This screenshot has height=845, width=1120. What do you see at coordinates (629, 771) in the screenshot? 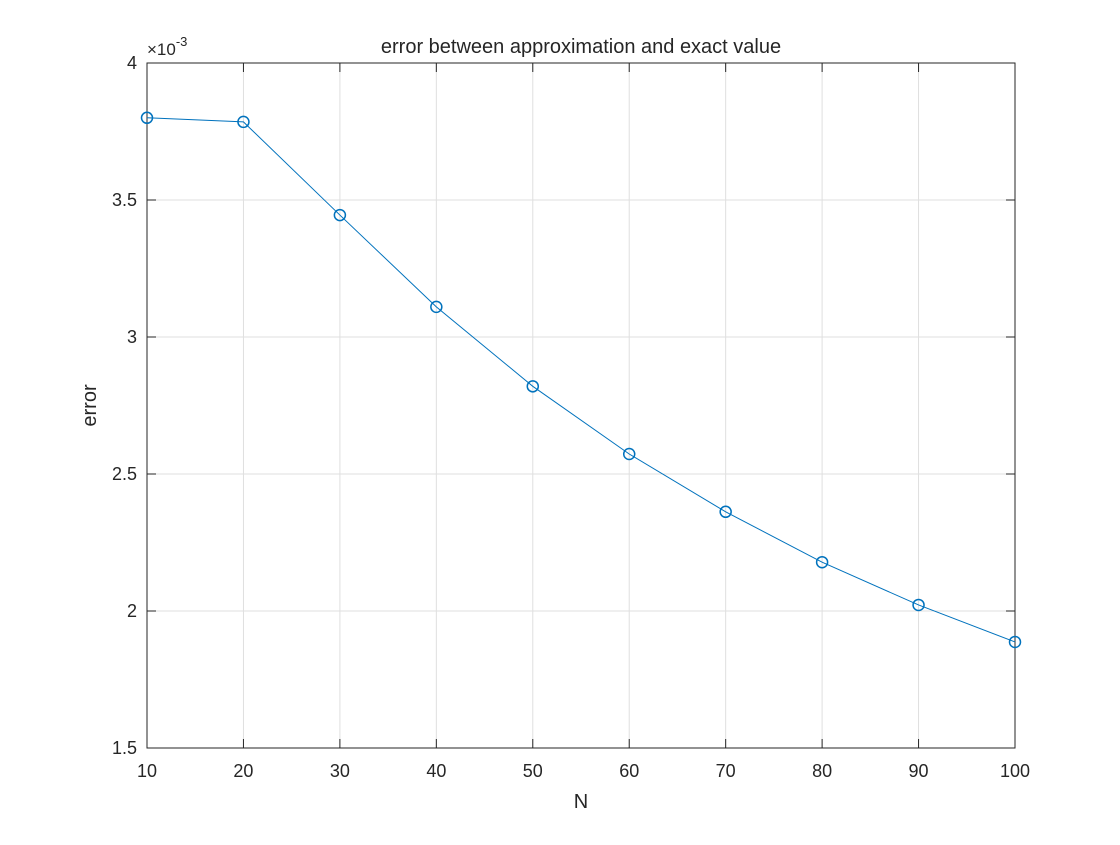
I see `x-tick-label: 60` at bounding box center [629, 771].